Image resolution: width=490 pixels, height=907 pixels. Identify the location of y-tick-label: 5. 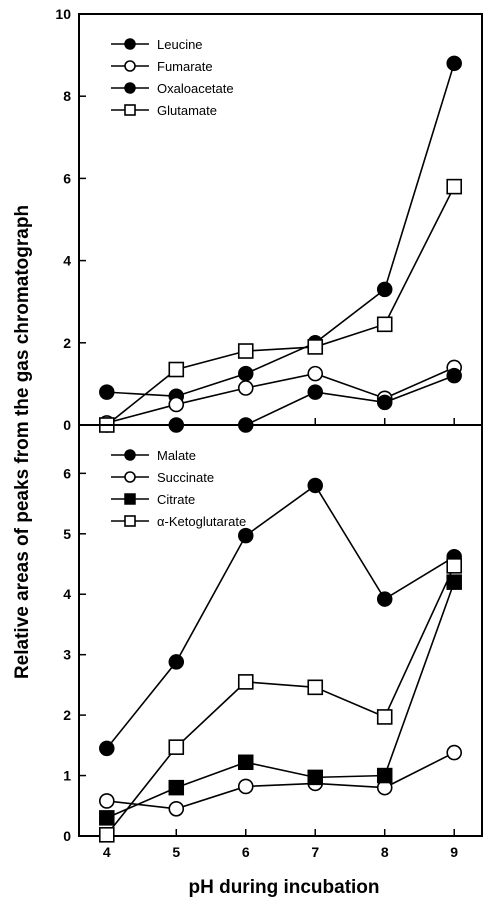
(67, 534).